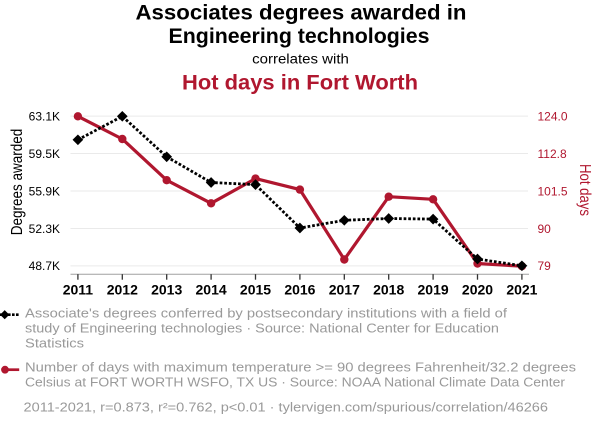 This screenshot has height=430, width=600. I want to click on svg-text: 48.7K, so click(44, 266).